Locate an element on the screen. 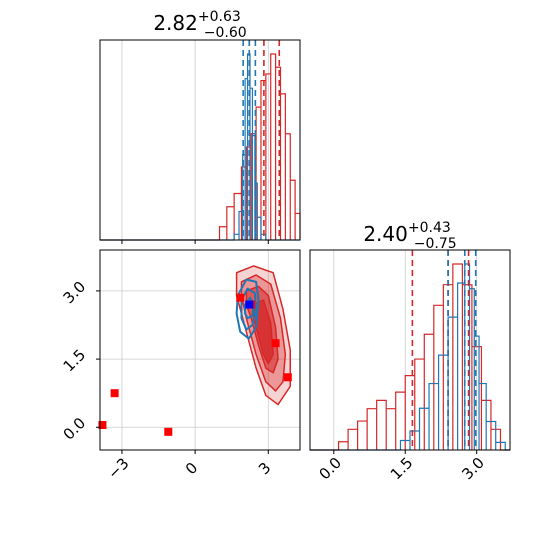  joint-y-tick-label: 3.0 is located at coordinates (75, 293).